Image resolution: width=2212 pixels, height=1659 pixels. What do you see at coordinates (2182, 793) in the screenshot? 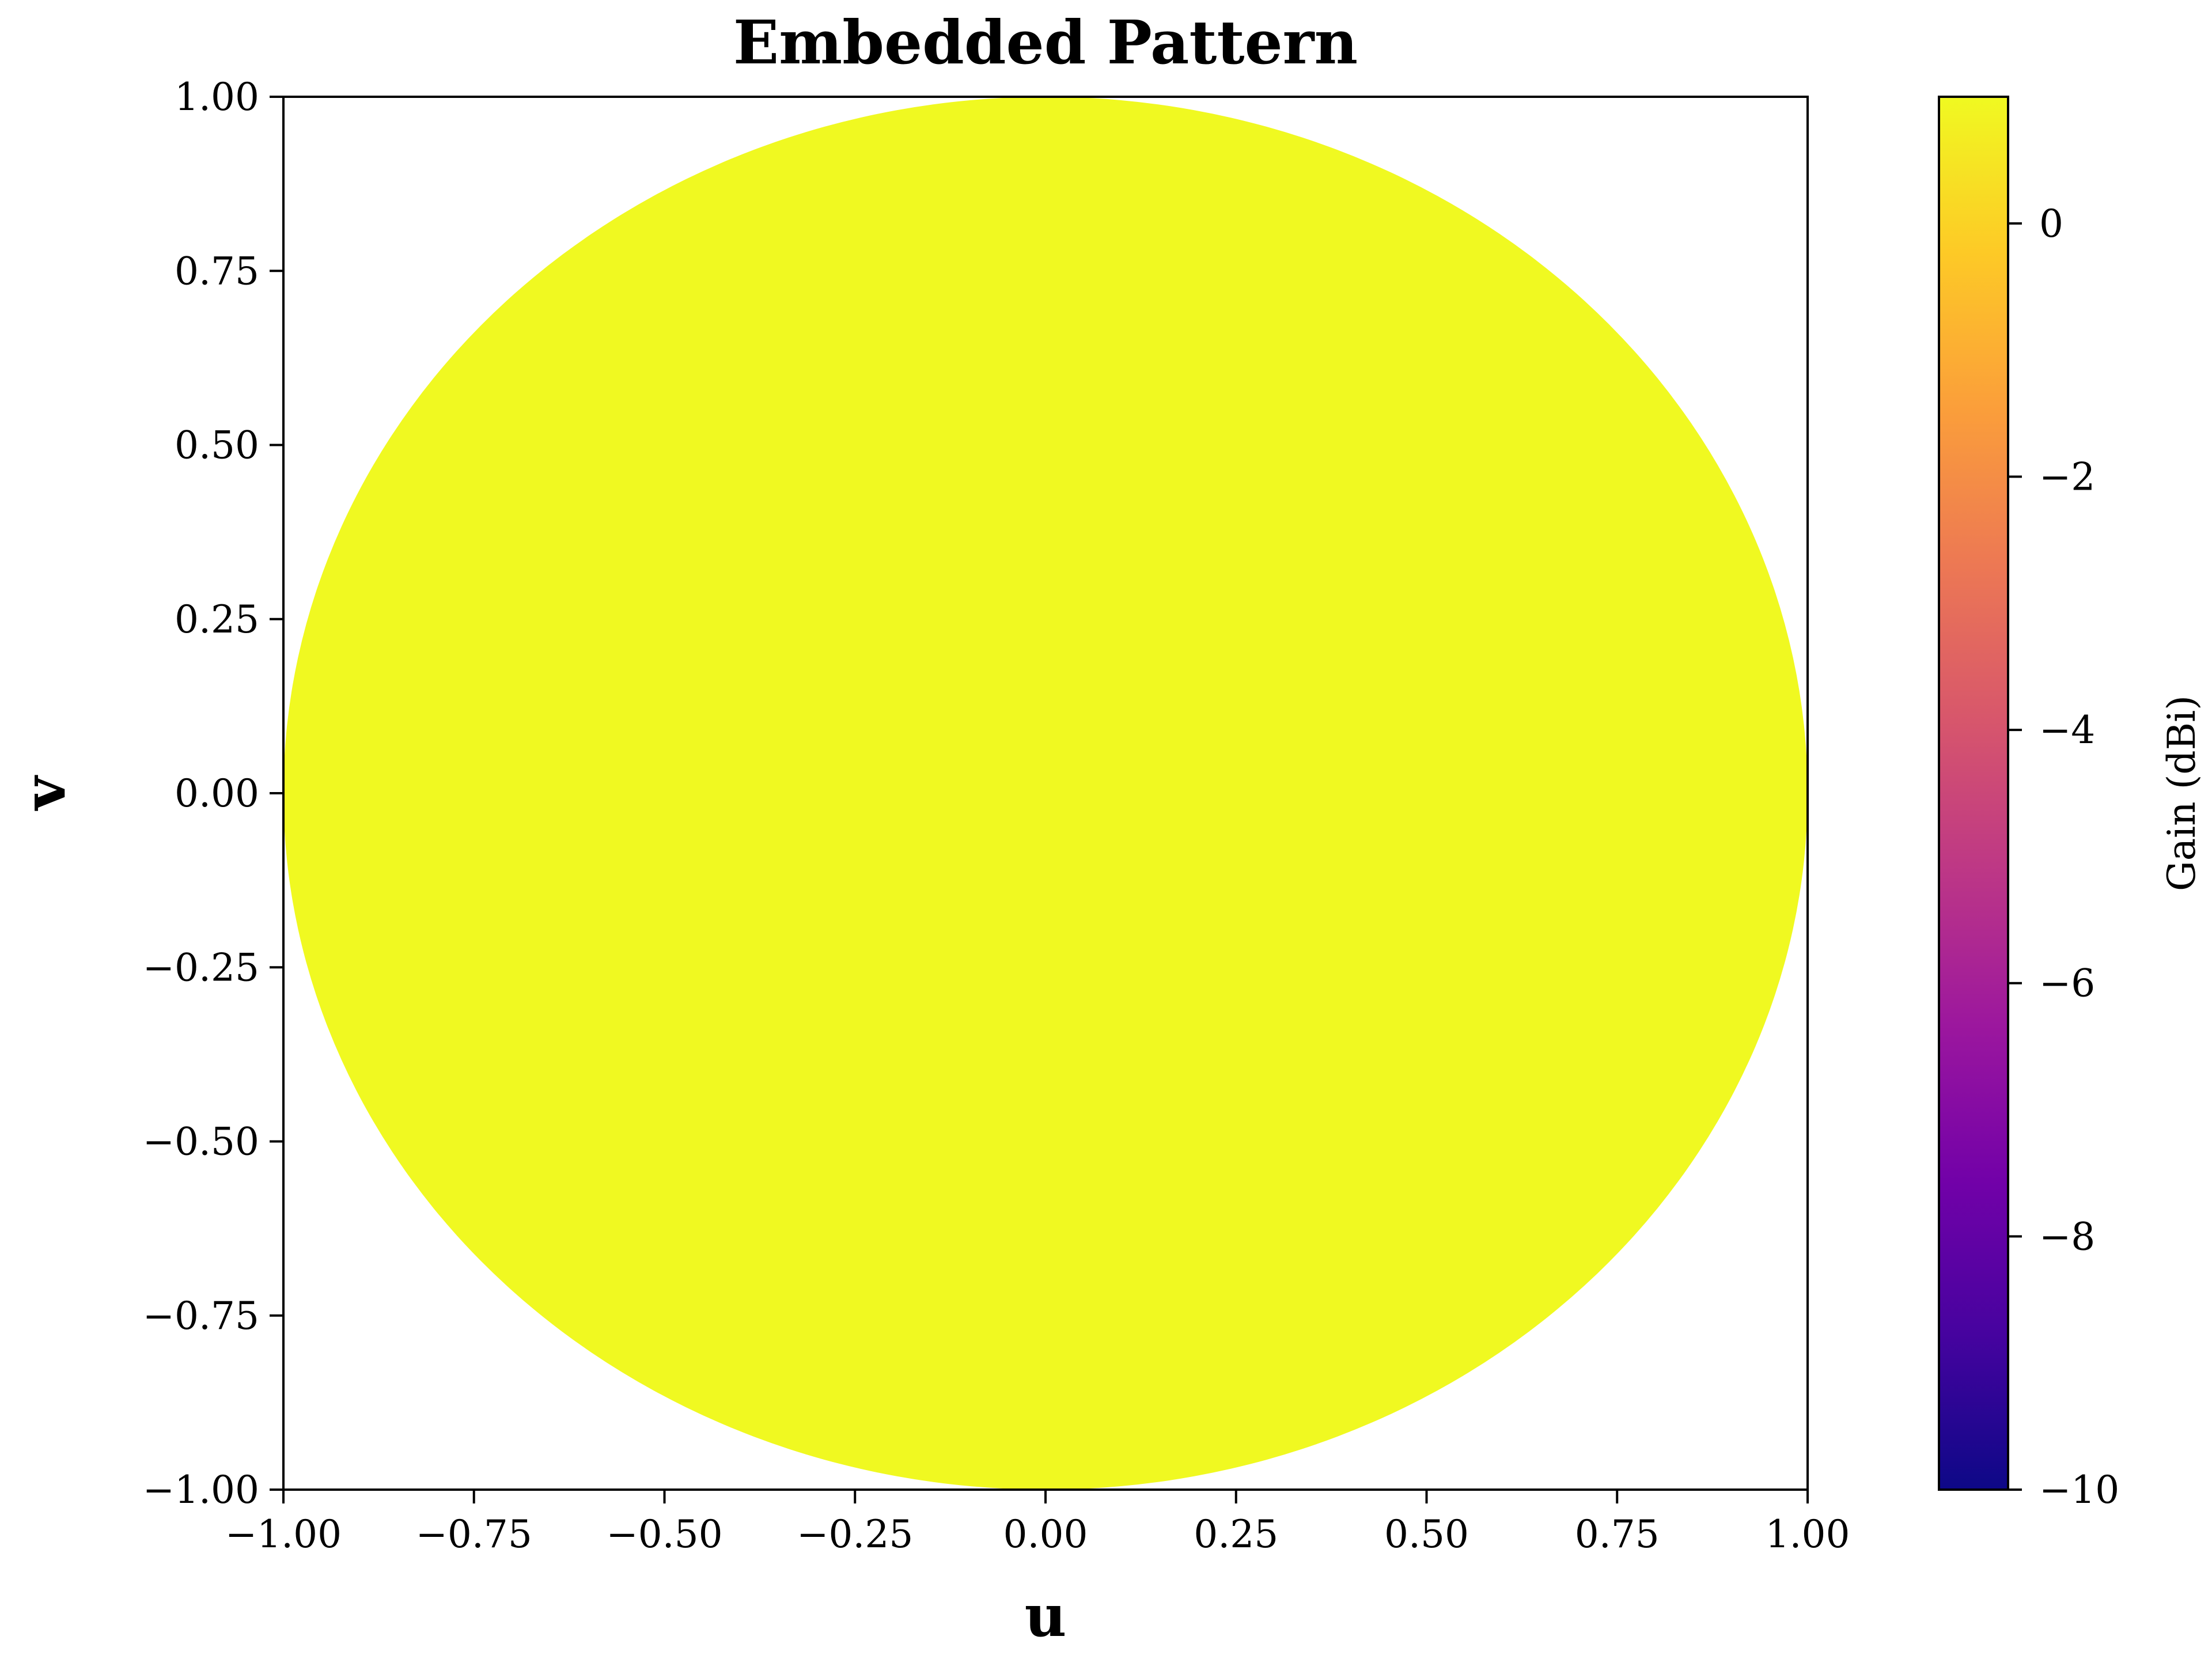
I see `colorbar-label: Gain (dBi)` at bounding box center [2182, 793].